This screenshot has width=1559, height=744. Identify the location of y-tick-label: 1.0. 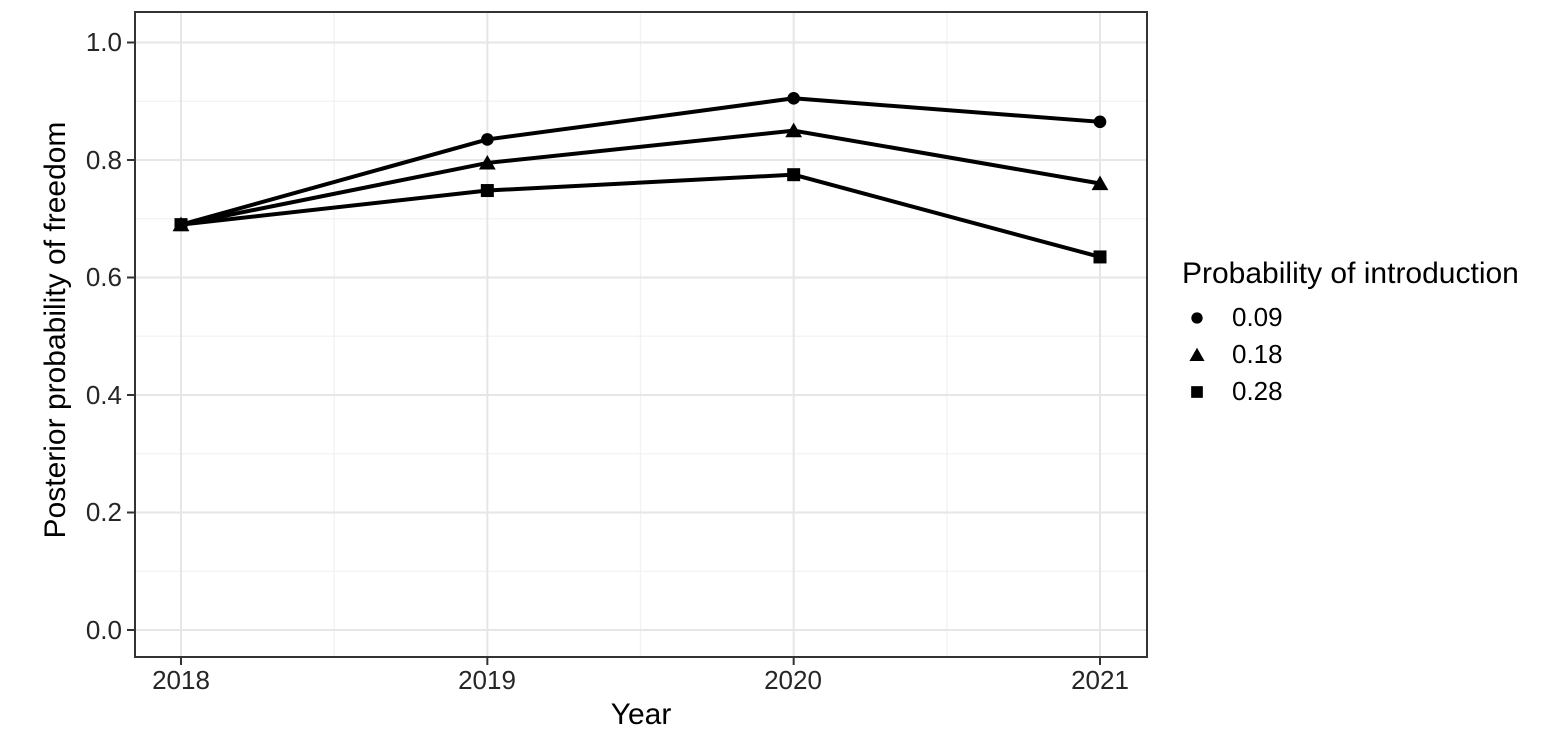
(103, 42).